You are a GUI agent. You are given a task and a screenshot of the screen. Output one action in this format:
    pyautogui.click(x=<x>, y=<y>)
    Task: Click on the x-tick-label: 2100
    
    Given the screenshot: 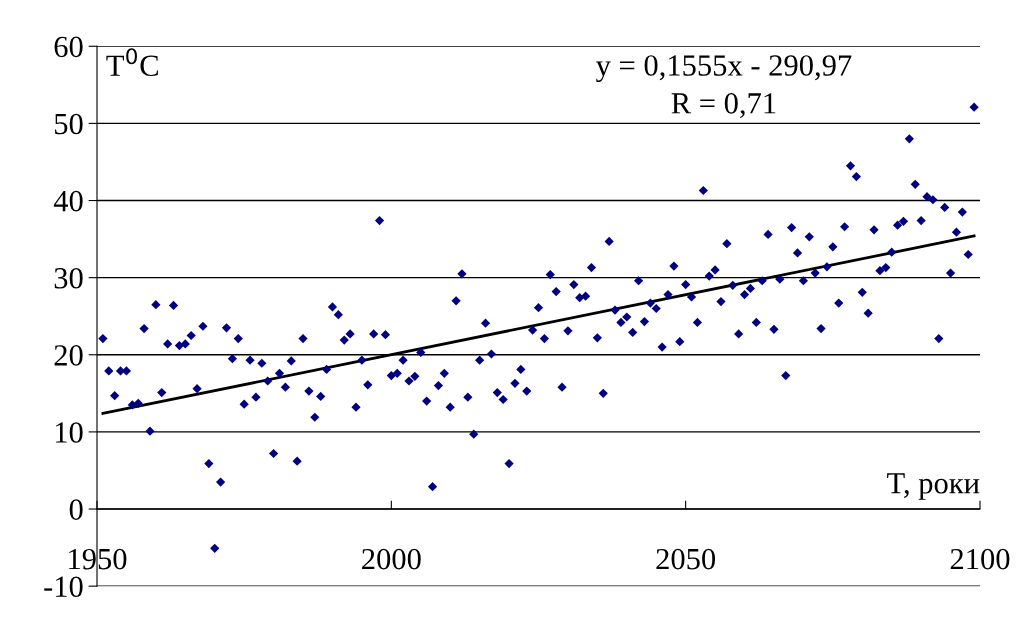 What is the action you would take?
    pyautogui.click(x=980, y=559)
    